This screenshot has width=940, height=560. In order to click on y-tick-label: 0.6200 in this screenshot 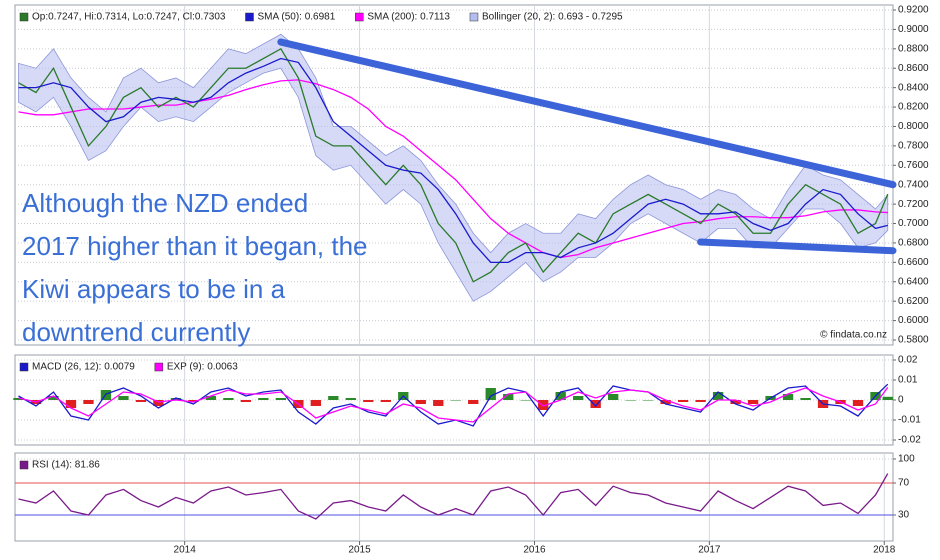, I will do `click(913, 301)`.